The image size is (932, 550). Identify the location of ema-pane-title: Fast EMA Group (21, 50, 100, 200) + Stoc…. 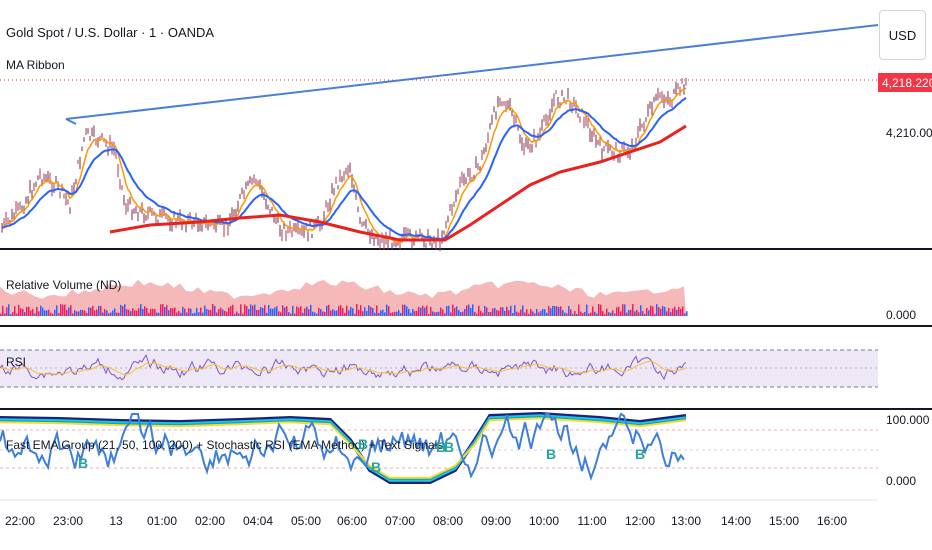
(225, 445).